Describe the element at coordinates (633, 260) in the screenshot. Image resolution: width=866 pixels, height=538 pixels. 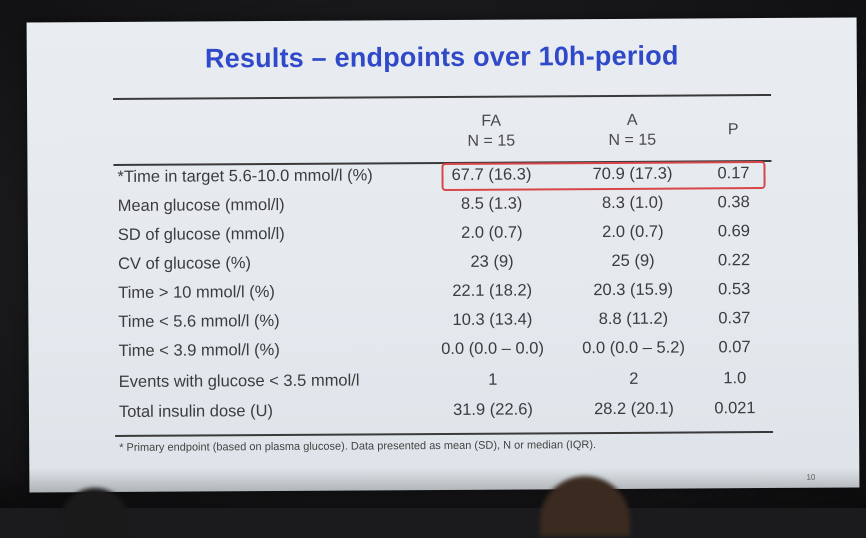
I see `row-value-a: 25 (9)` at that location.